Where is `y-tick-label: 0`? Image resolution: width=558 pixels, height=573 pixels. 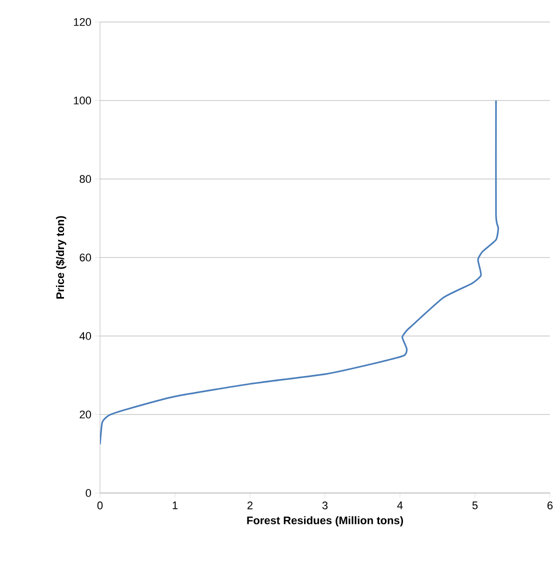 y-tick-label: 0 is located at coordinates (89, 493).